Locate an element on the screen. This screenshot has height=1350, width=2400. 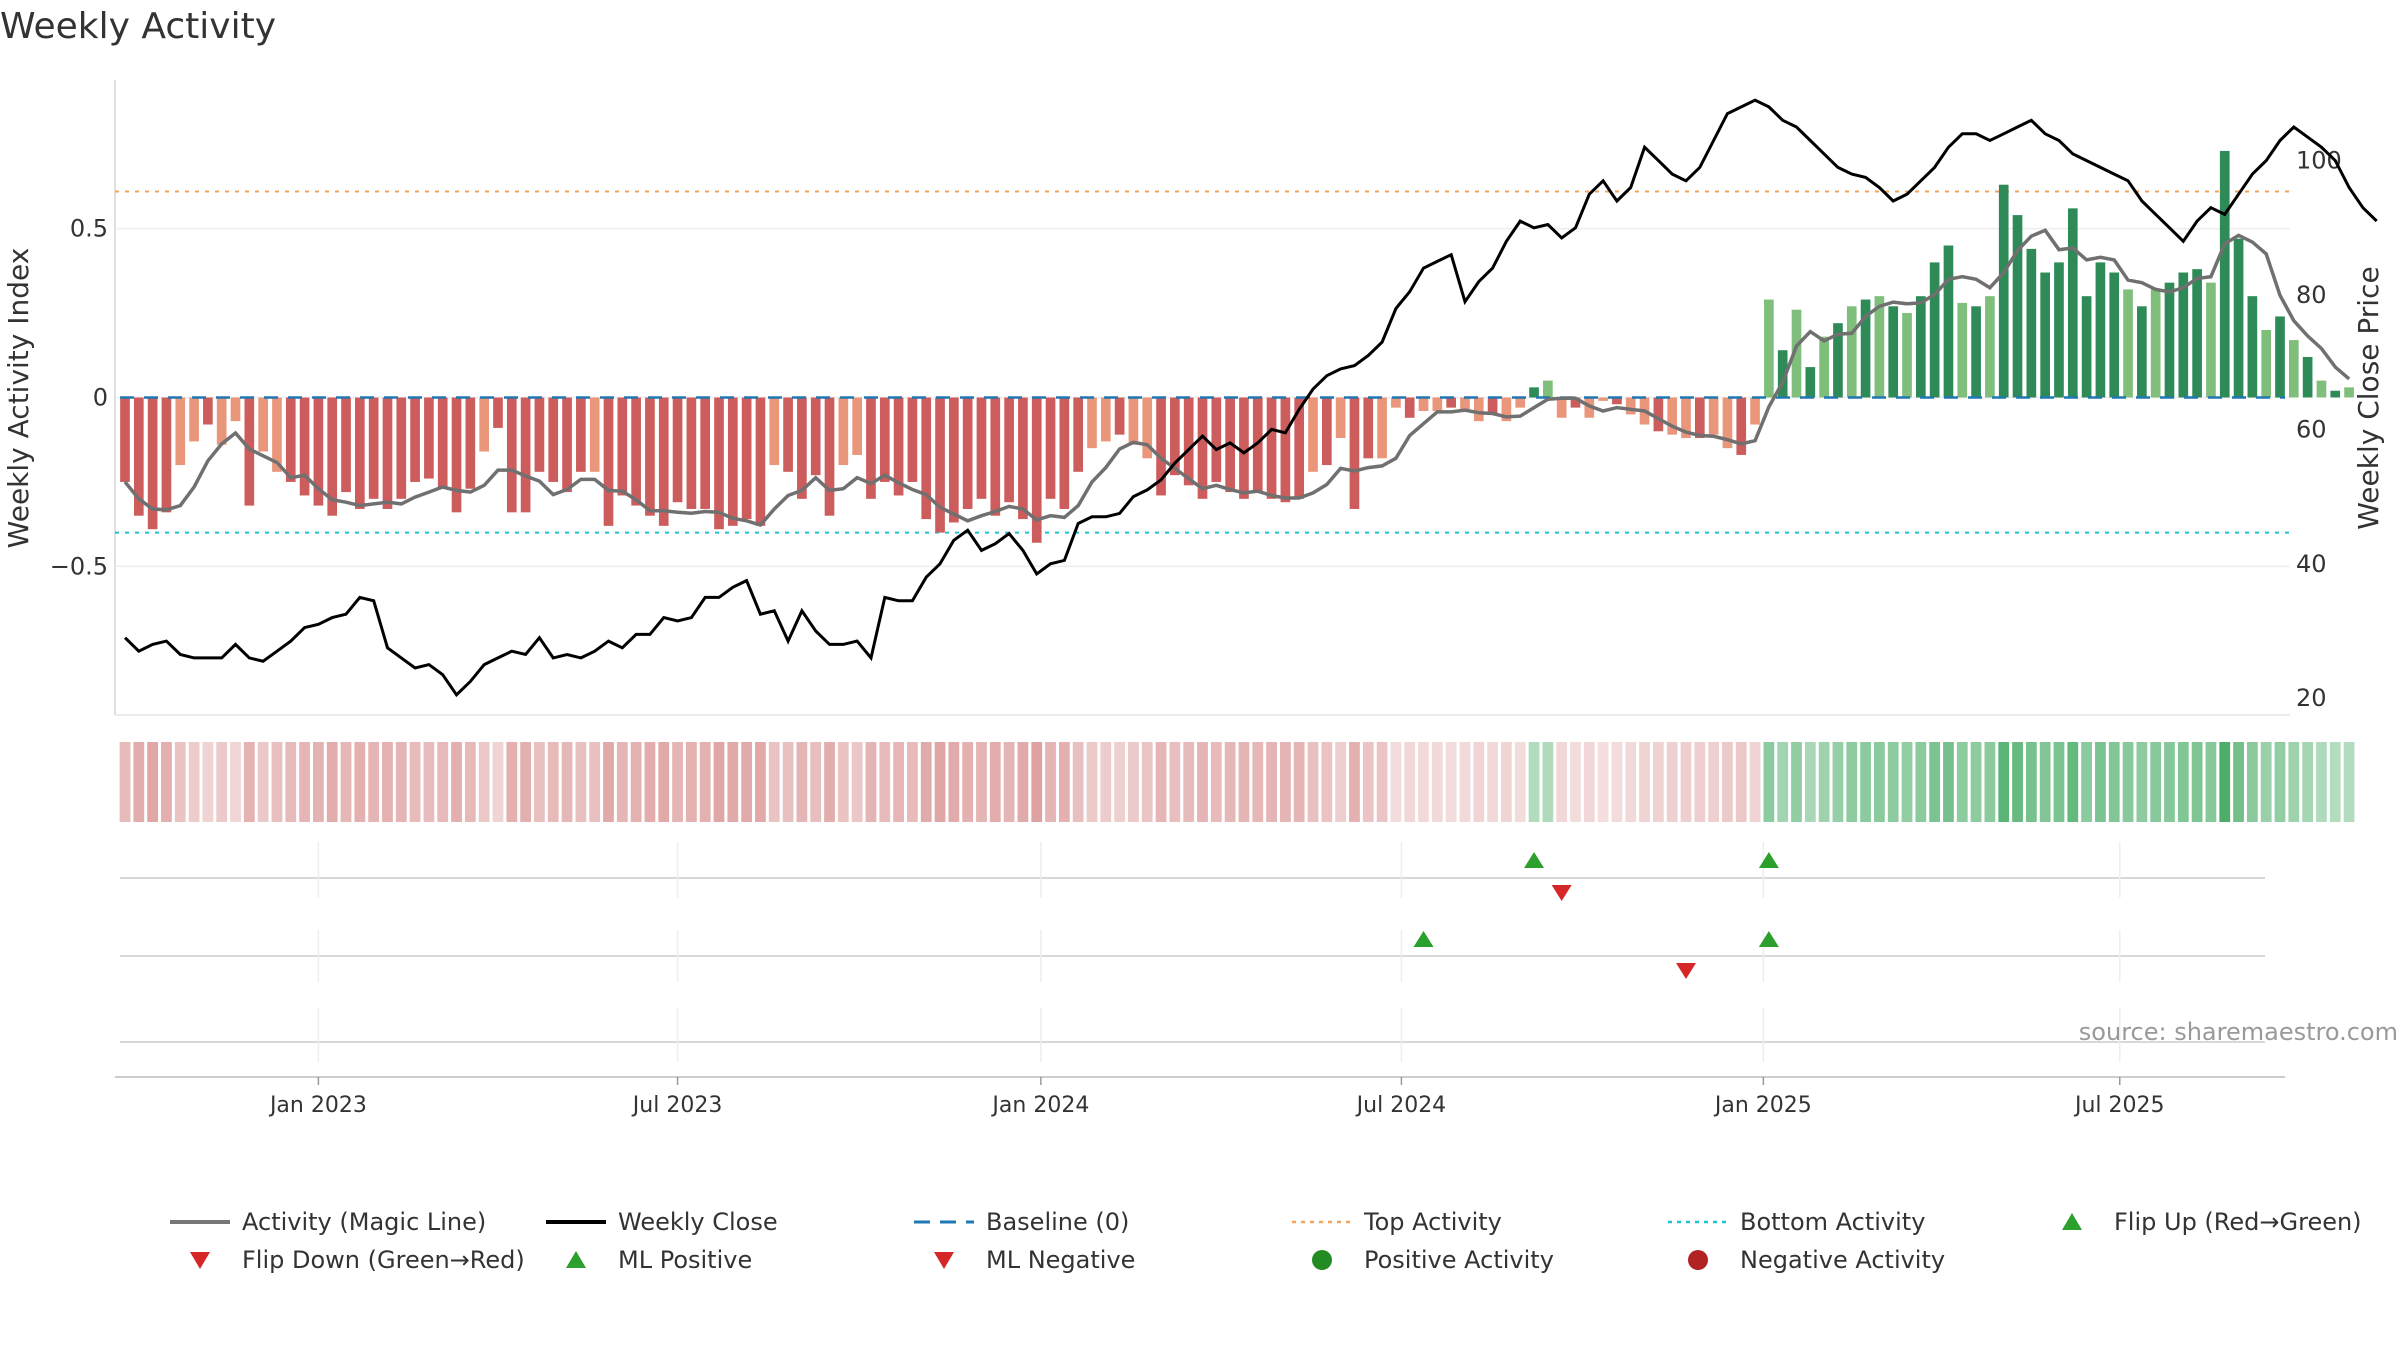
flip-up-marker is located at coordinates (1768, 860).